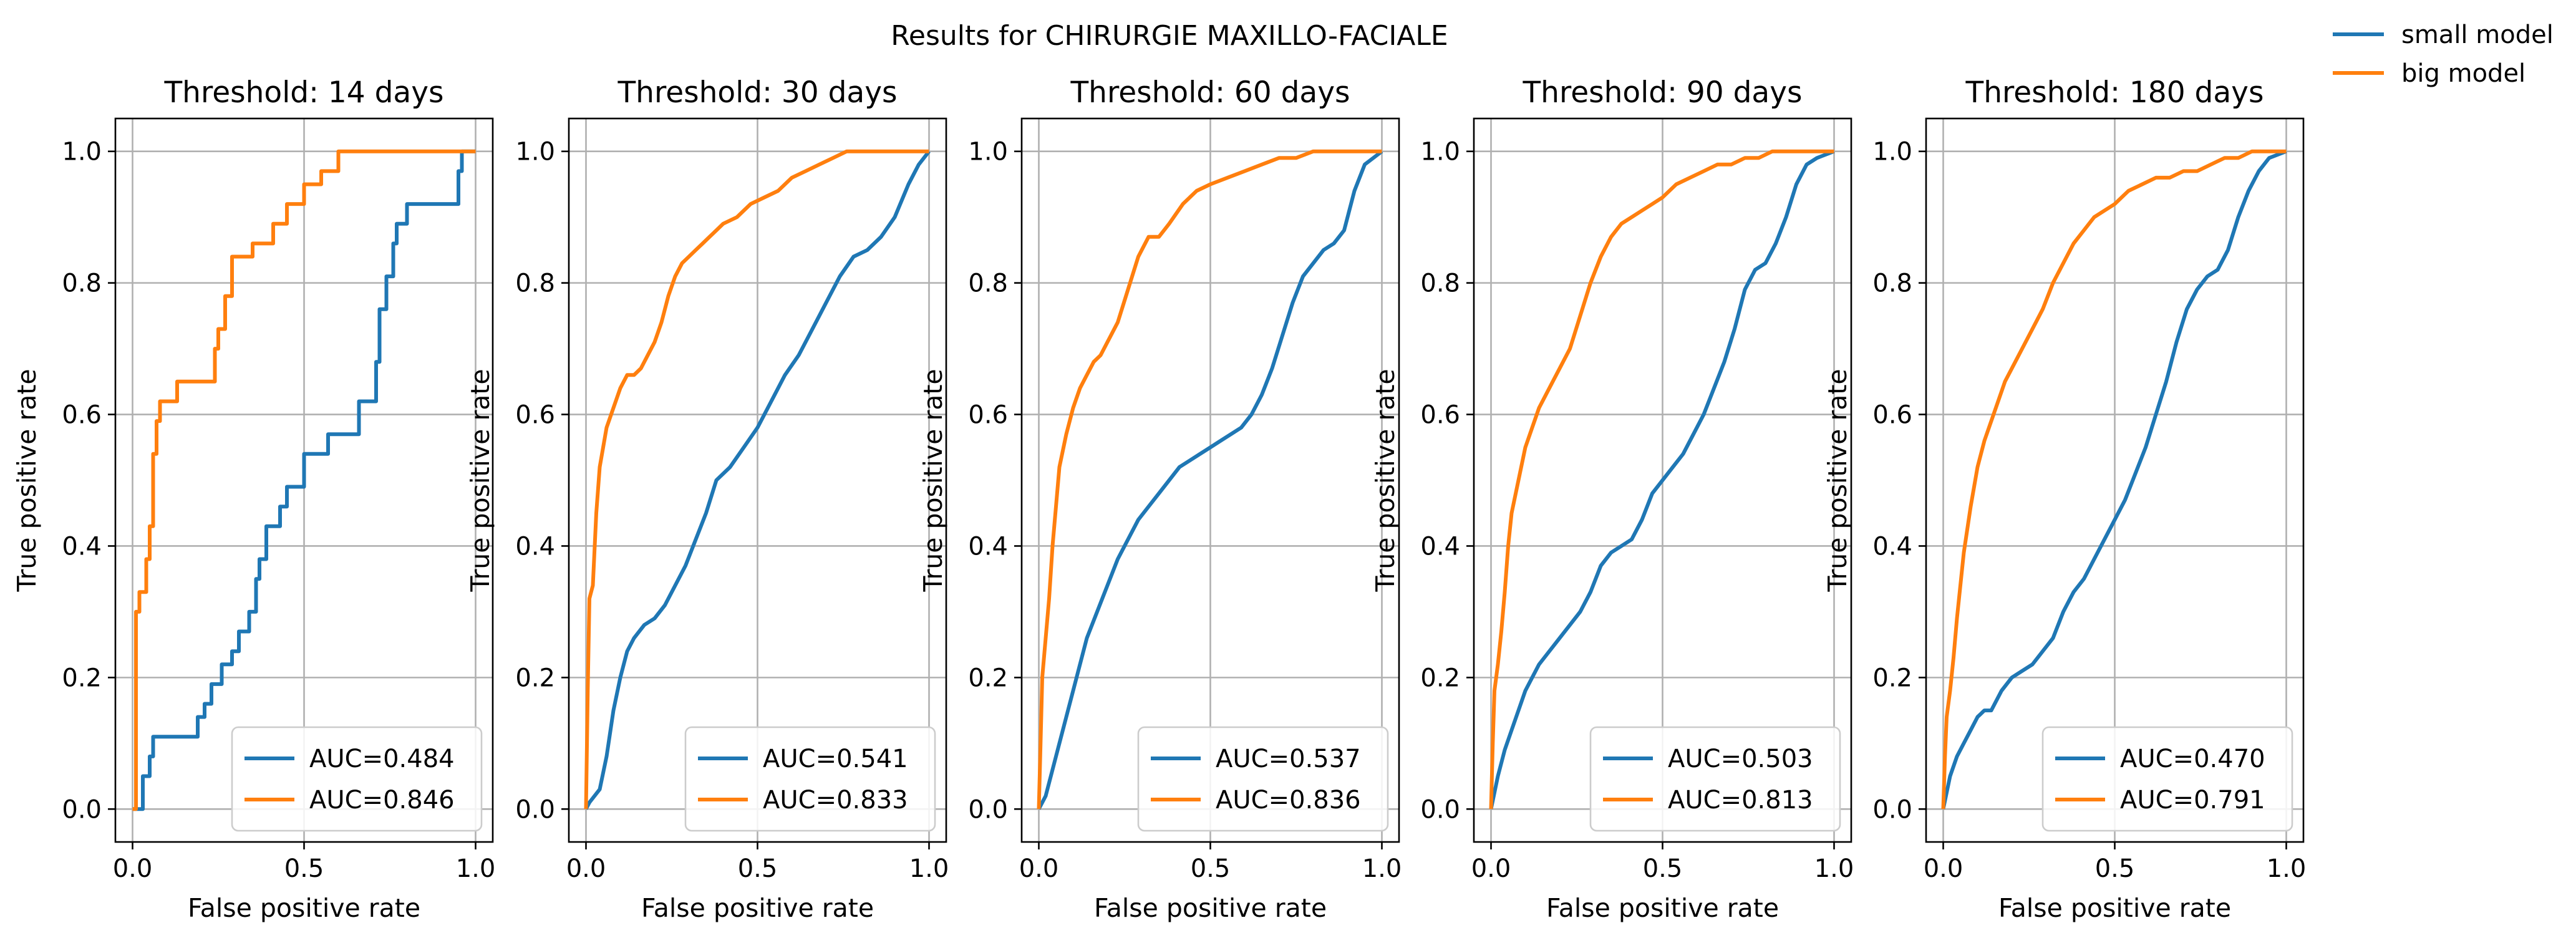  Describe the element at coordinates (303, 92) in the screenshot. I see `subplot-title: Threshold: 14 days` at that location.